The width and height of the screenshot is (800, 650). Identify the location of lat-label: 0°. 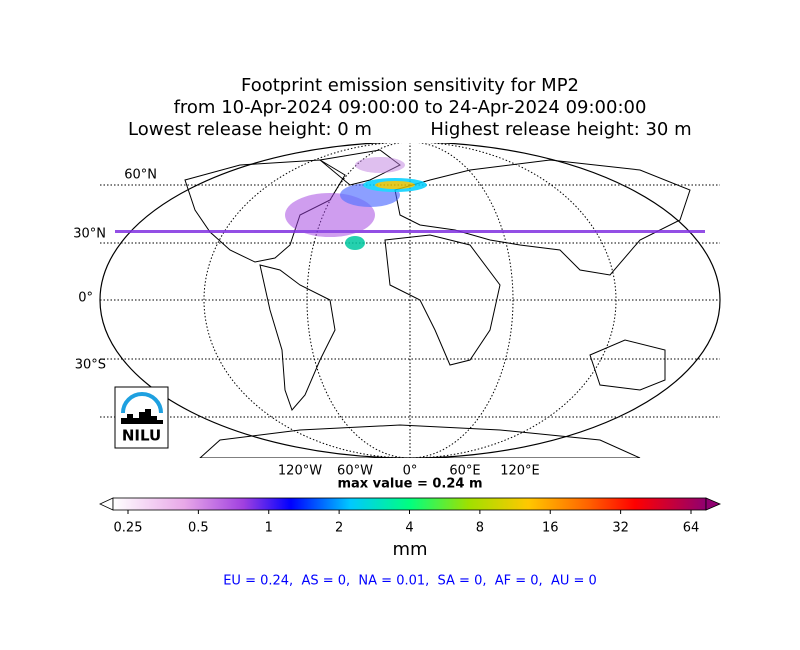
(85, 298).